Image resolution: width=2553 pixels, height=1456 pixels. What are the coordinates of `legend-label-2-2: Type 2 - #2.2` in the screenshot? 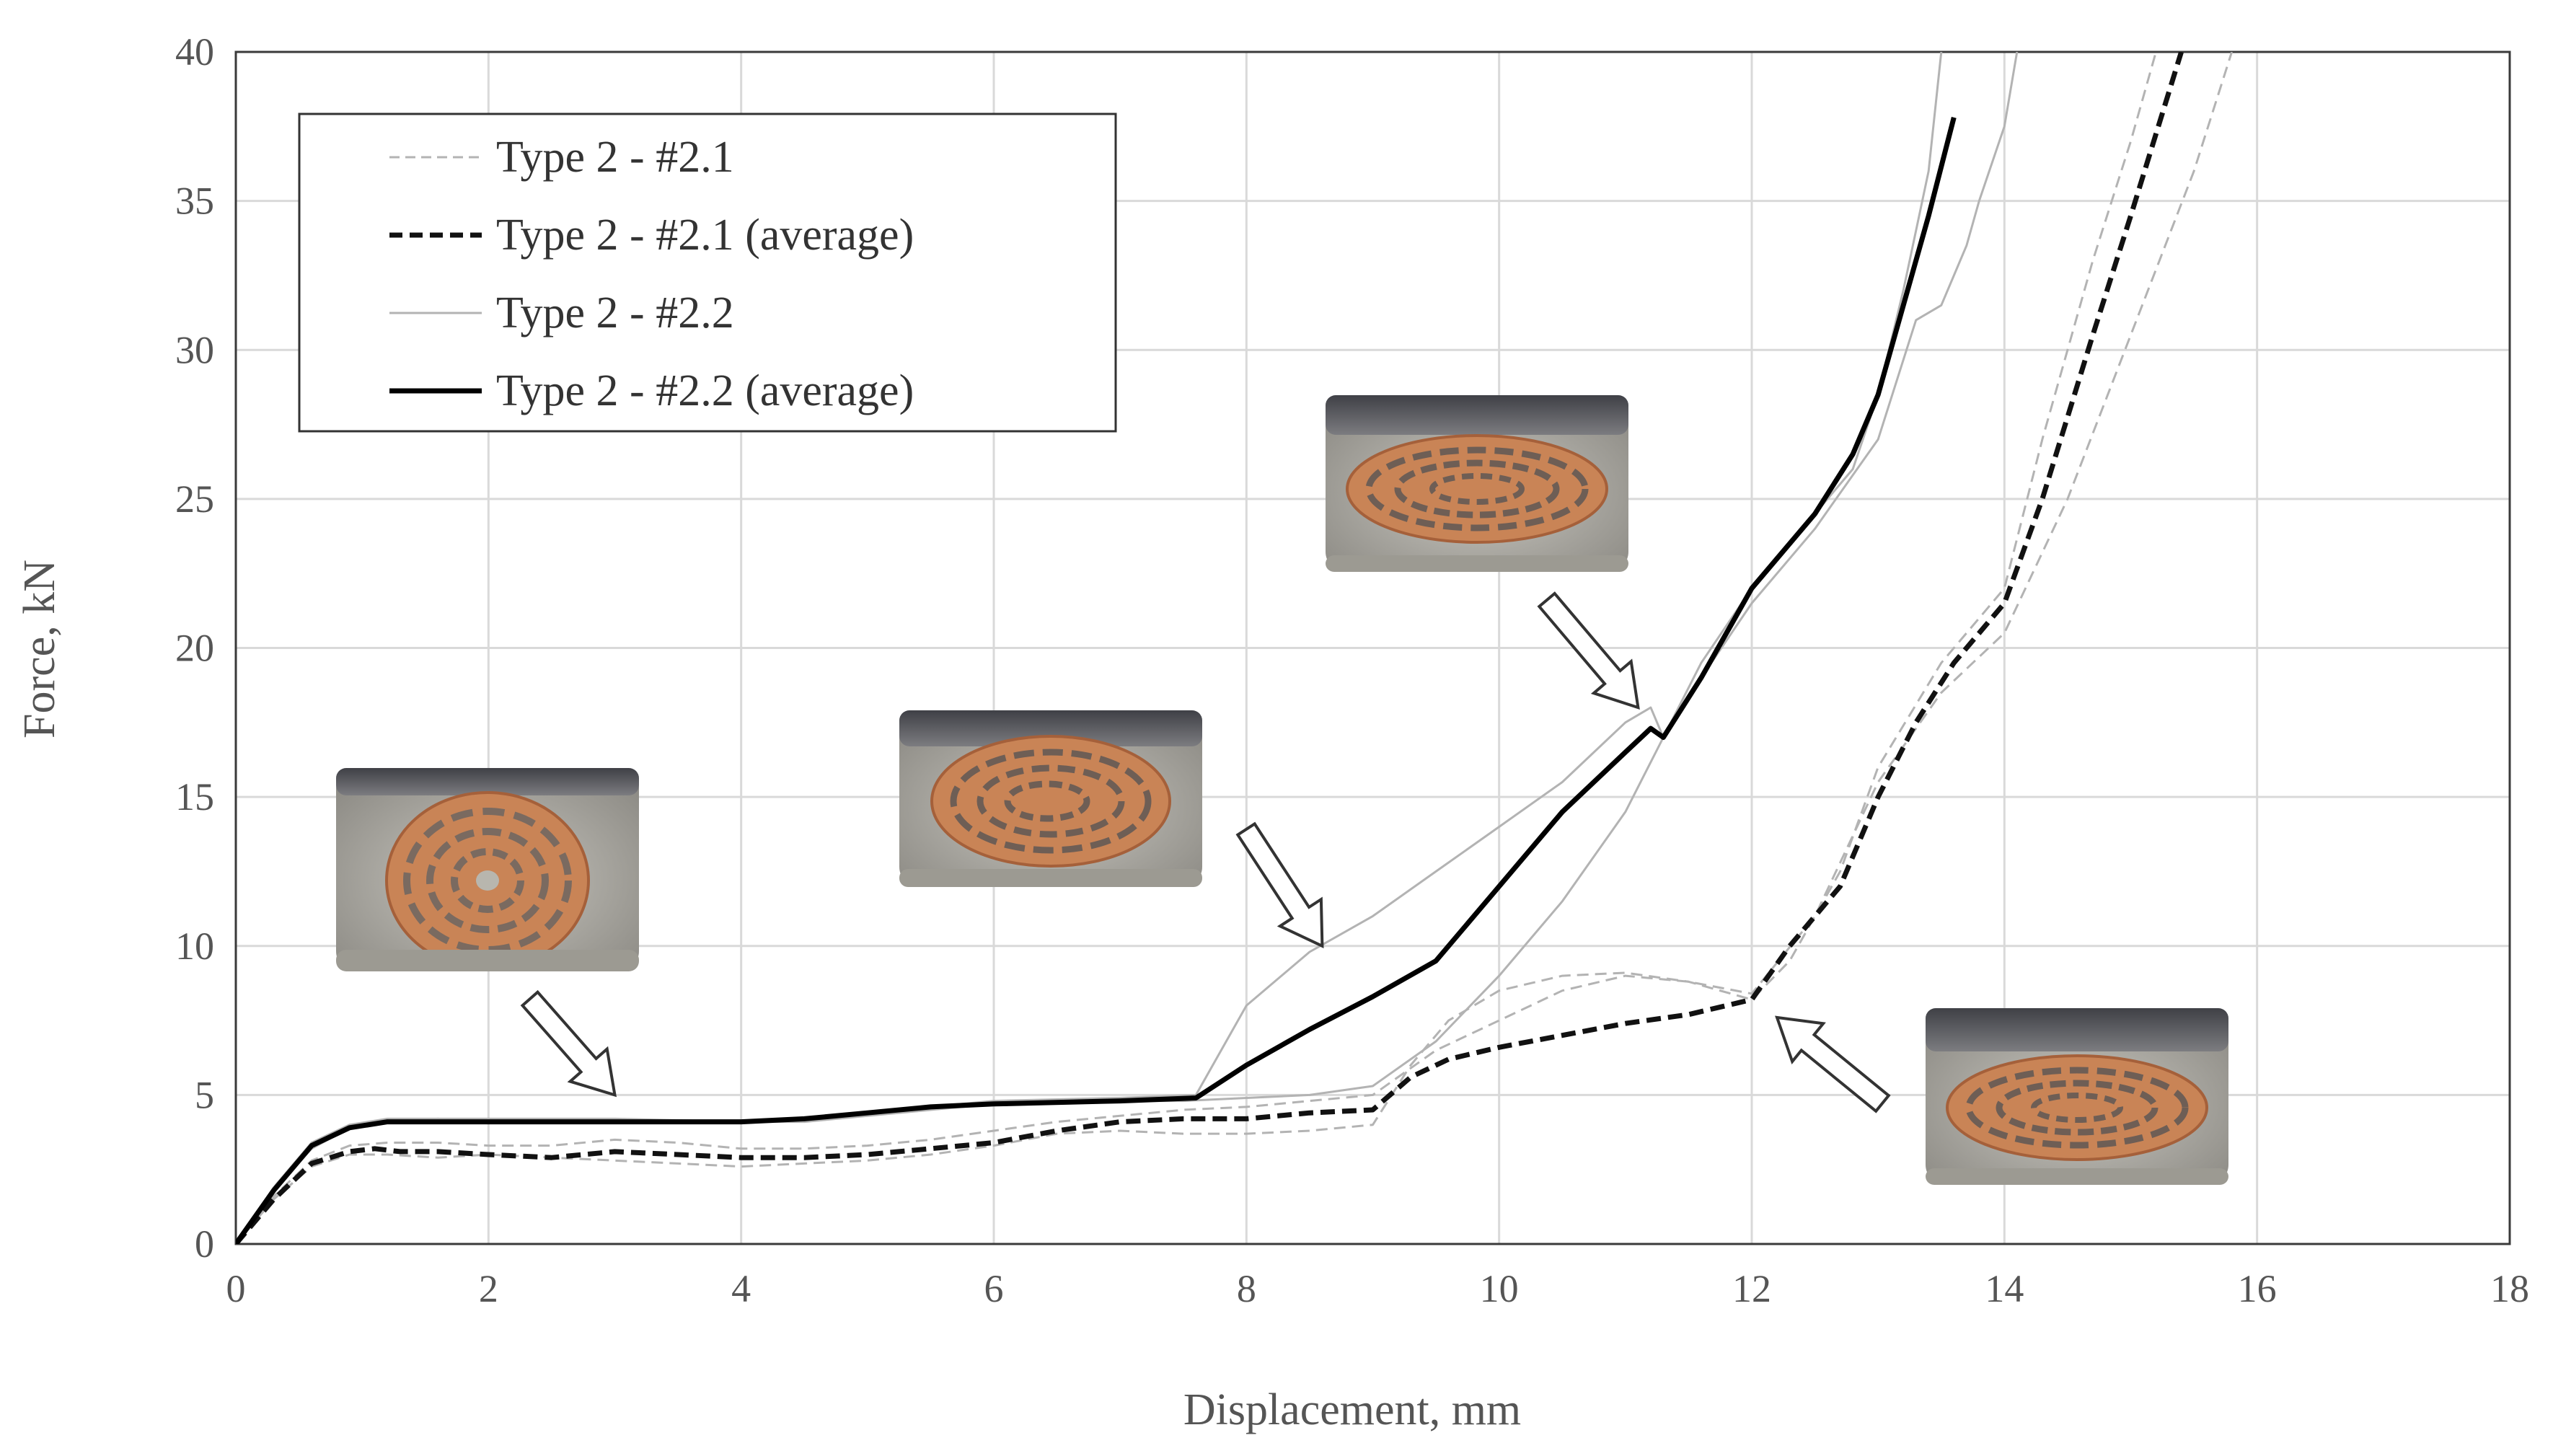 It's located at (615, 312).